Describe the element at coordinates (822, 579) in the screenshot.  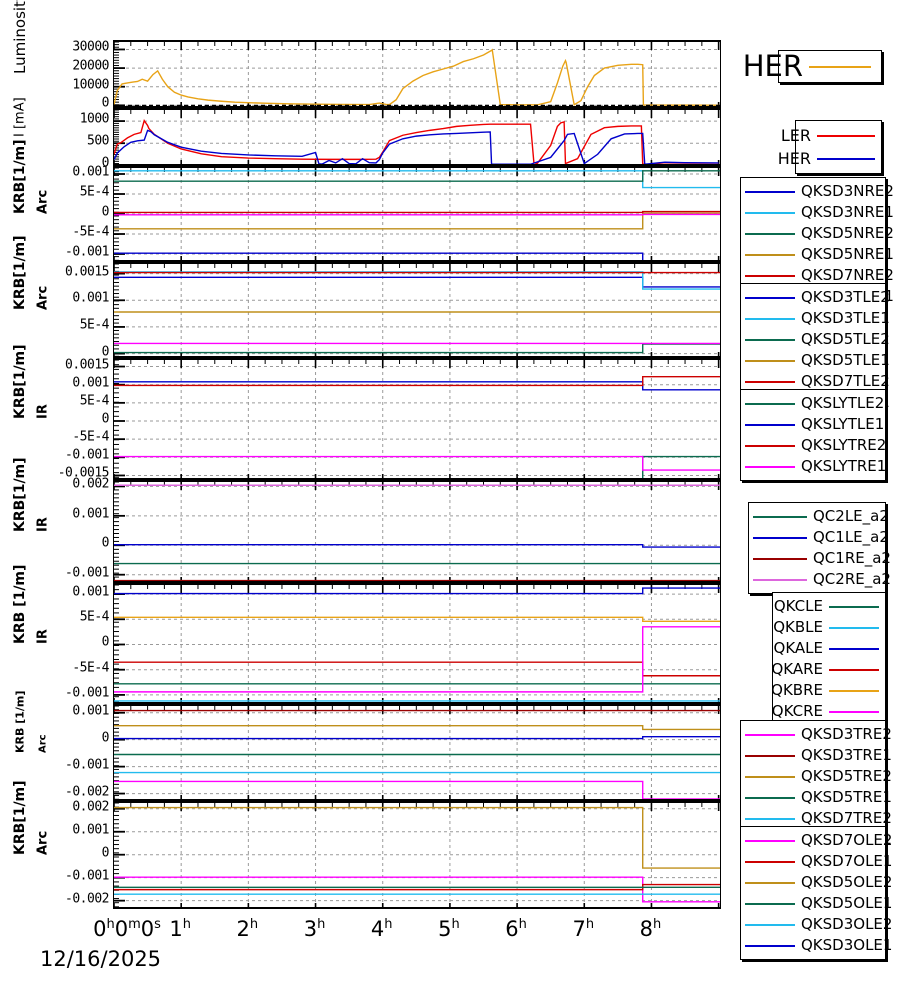
I see `legend-entry: QC2RE_a2` at that location.